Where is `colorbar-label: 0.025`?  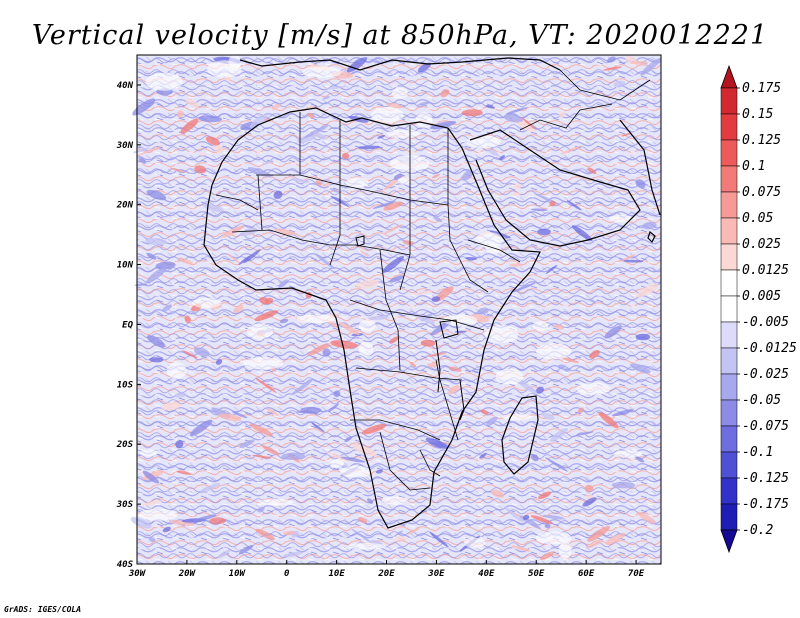
colorbar-label: 0.025 is located at coordinates (761, 244).